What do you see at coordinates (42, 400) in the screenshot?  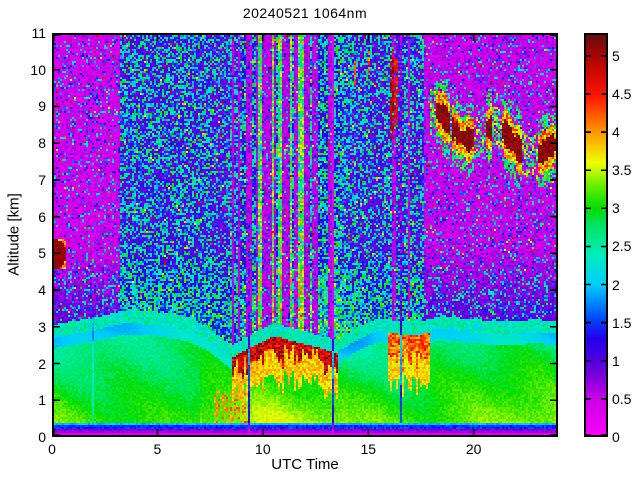 I see `y-tick-label: 1` at bounding box center [42, 400].